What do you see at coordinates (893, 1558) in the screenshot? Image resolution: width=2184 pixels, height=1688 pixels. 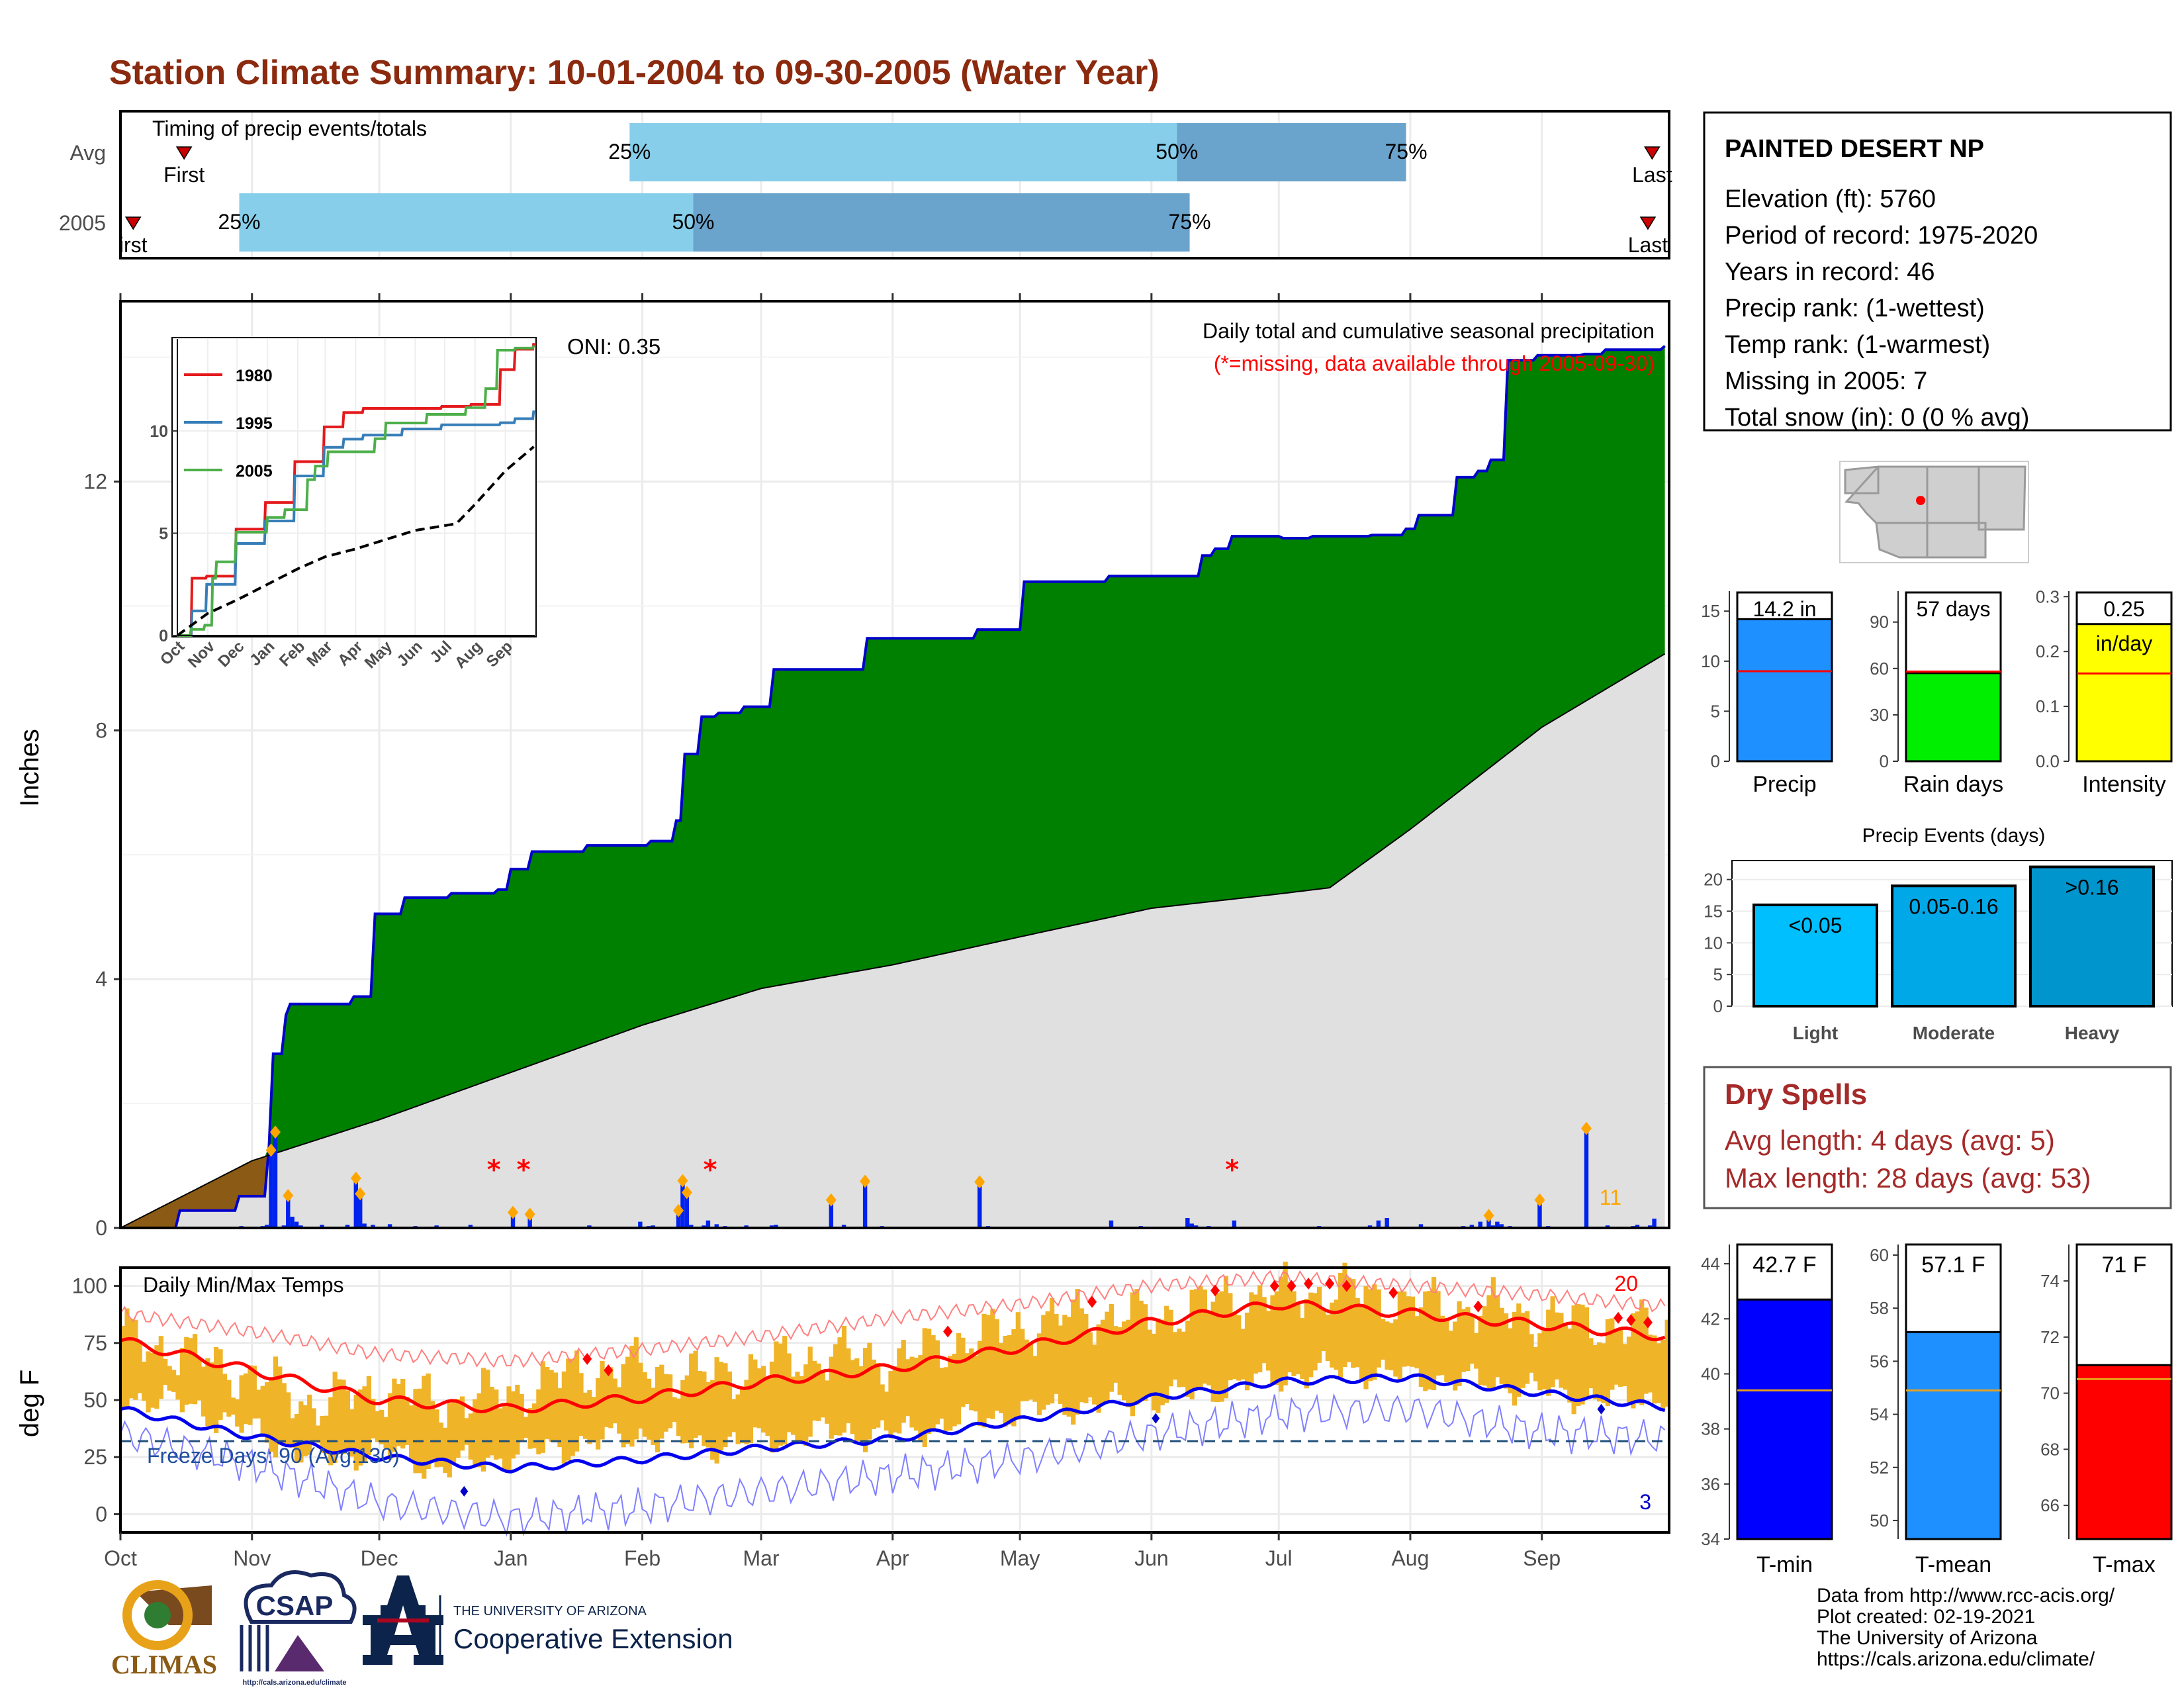 I see `month-label-apr: Apr` at bounding box center [893, 1558].